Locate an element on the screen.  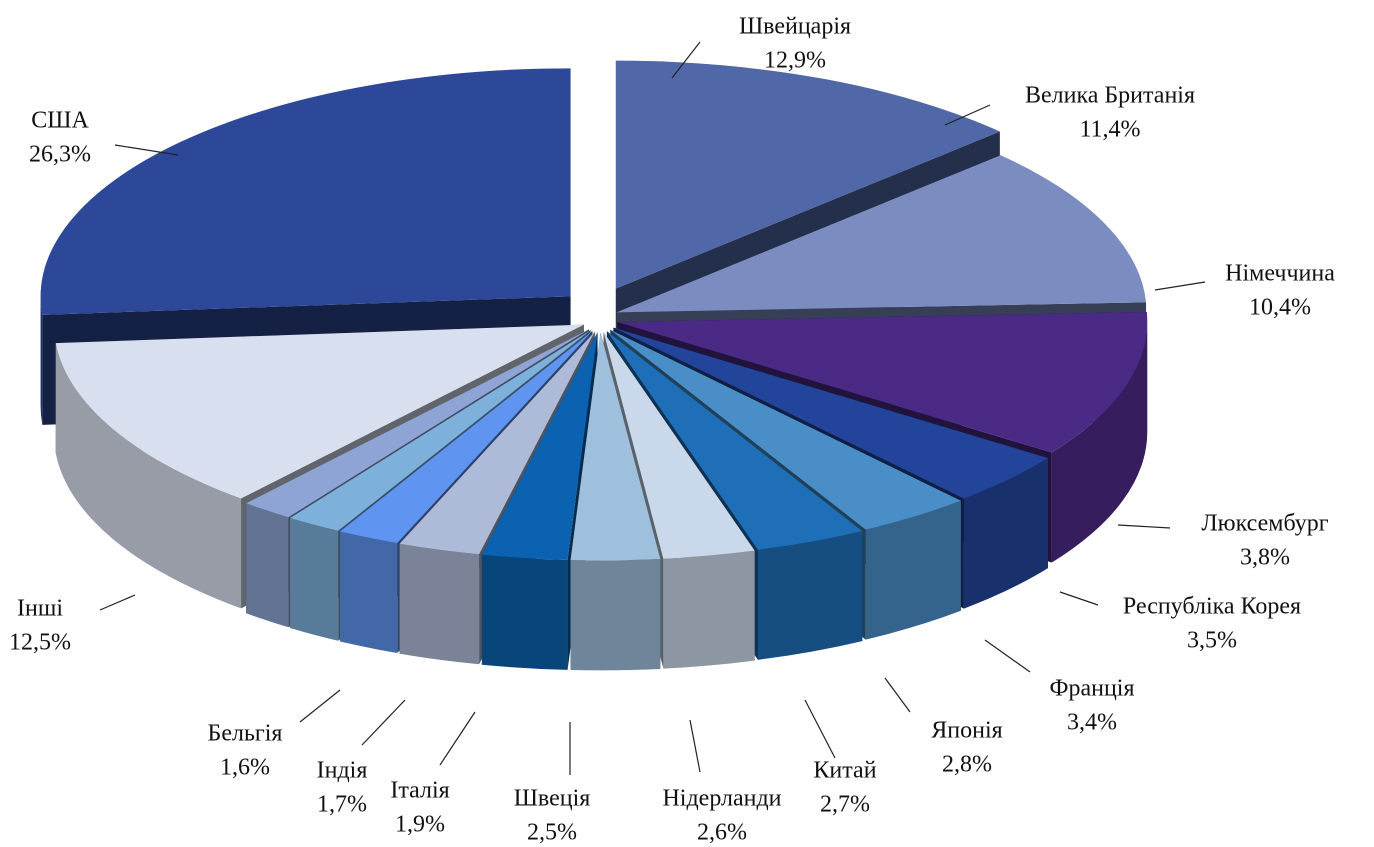
slice-label: Швеція is located at coordinates (552, 799).